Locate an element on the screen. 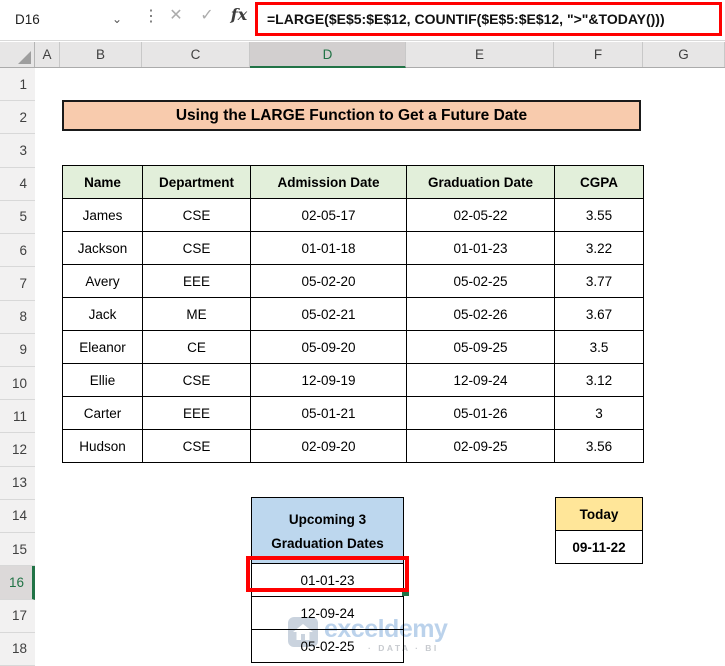 Image resolution: width=725 pixels, height=666 pixels. today-table: Today 09-11-22 is located at coordinates (599, 530).